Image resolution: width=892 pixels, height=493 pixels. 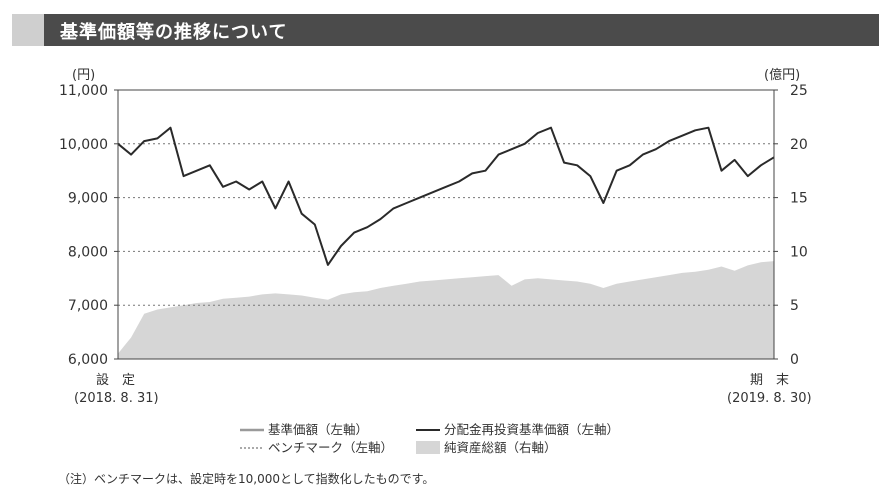 What do you see at coordinates (794, 306) in the screenshot?
I see `right-tick-label: 5` at bounding box center [794, 306].